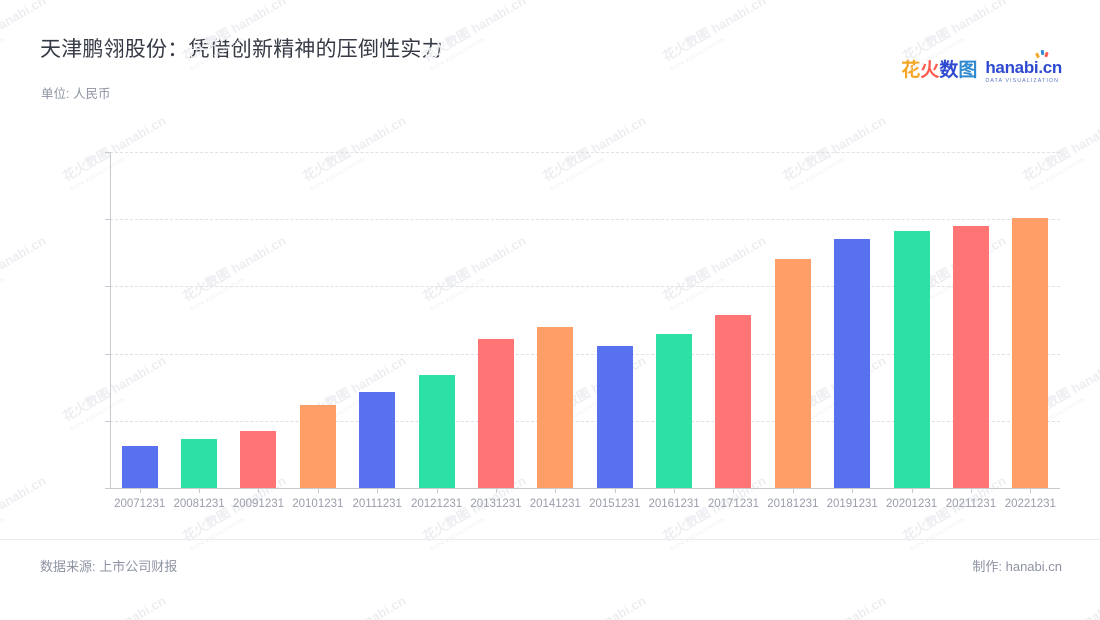 The image size is (1100, 620). I want to click on logo-char-tu: 图, so click(968, 70).